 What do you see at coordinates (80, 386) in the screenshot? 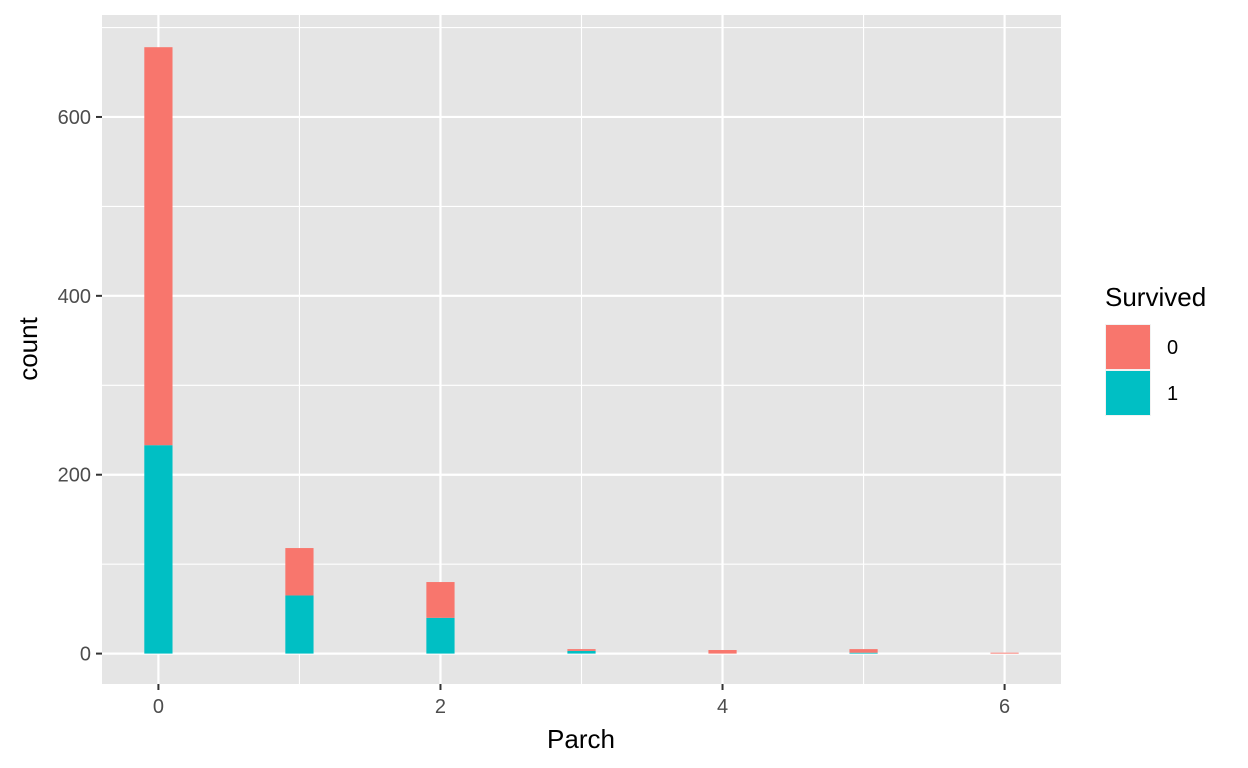
I see `y-axis: 0 200 400 600` at bounding box center [80, 386].